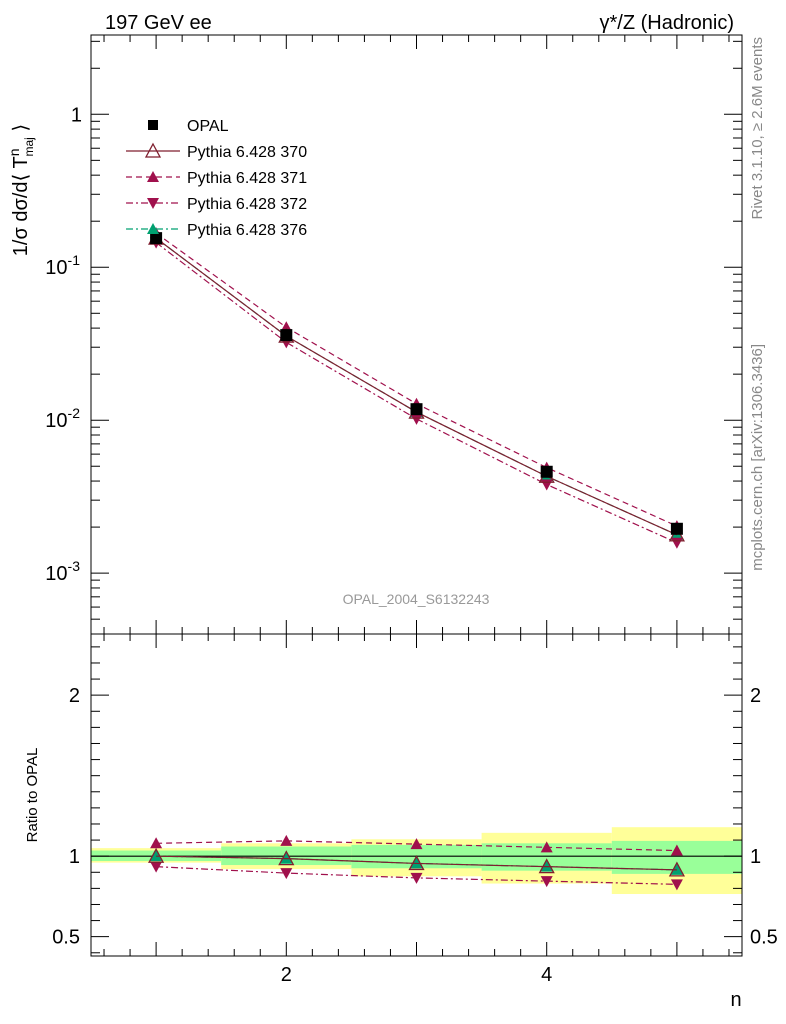 Image resolution: width=786 pixels, height=1024 pixels. Describe the element at coordinates (62, 265) in the screenshot. I see `y-tick-label: 10⁻¹` at that location.